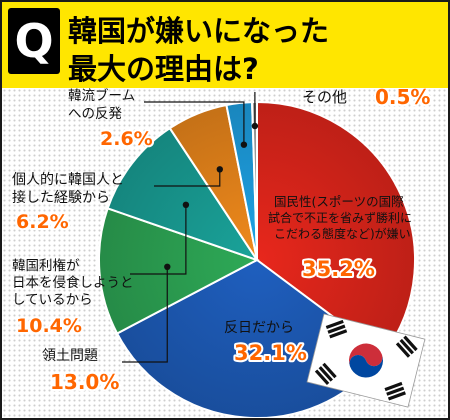 The height and width of the screenshot is (420, 450). Describe the element at coordinates (84, 382) in the screenshot. I see `data-label: 13.0%` at that location.